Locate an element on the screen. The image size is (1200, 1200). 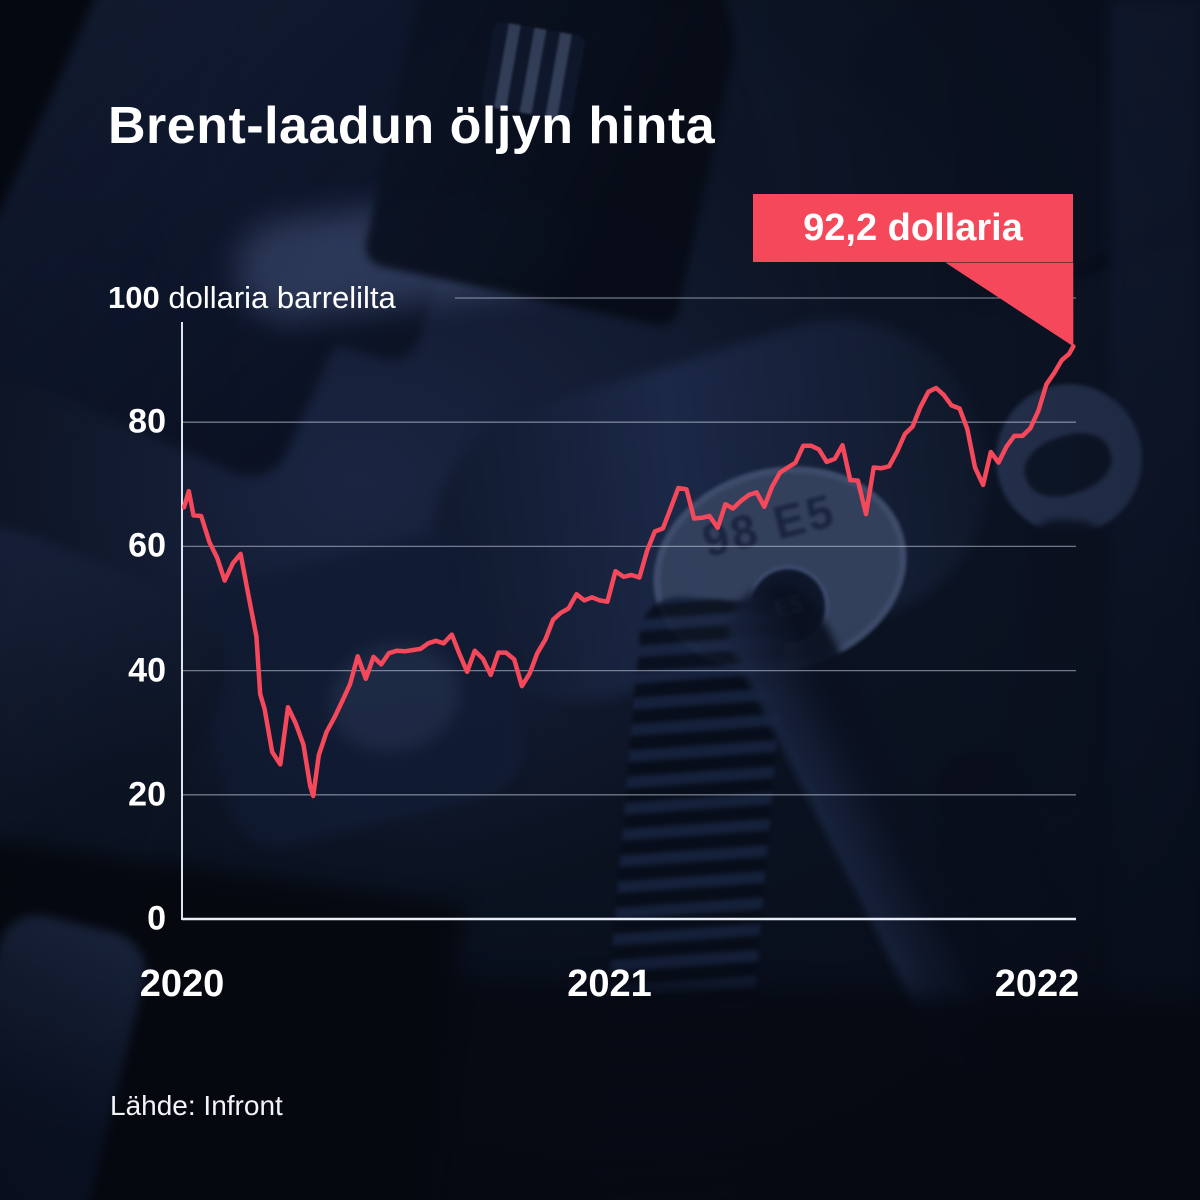
x-tick-label-2021: 2021 is located at coordinates (609, 984).